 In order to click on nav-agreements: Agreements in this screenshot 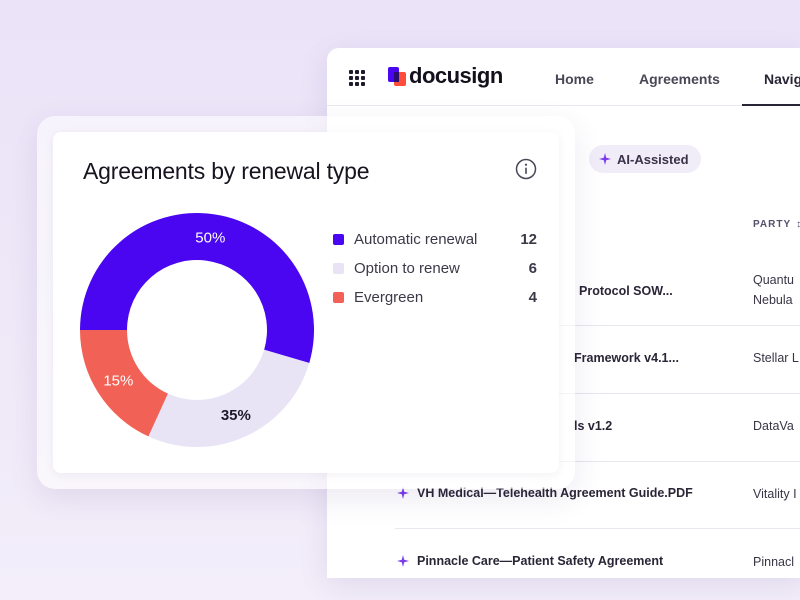, I will do `click(679, 79)`.